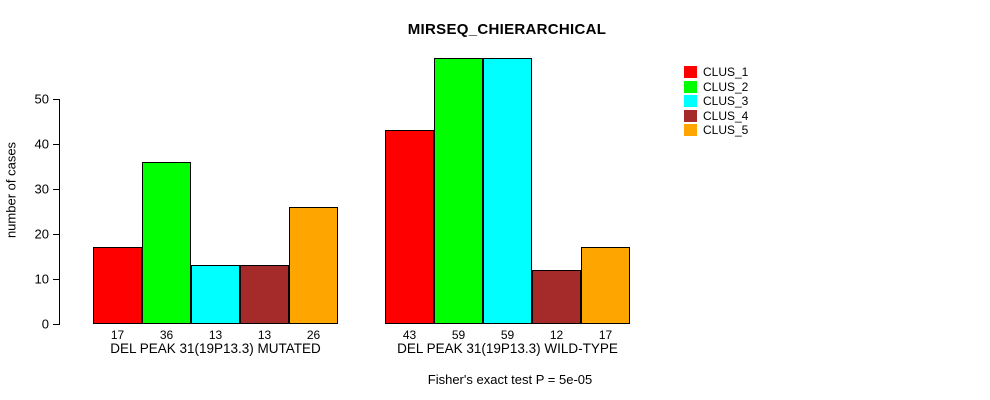 This screenshot has height=400, width=990. What do you see at coordinates (726, 115) in the screenshot?
I see `legend-label: CLUS_4` at bounding box center [726, 115].